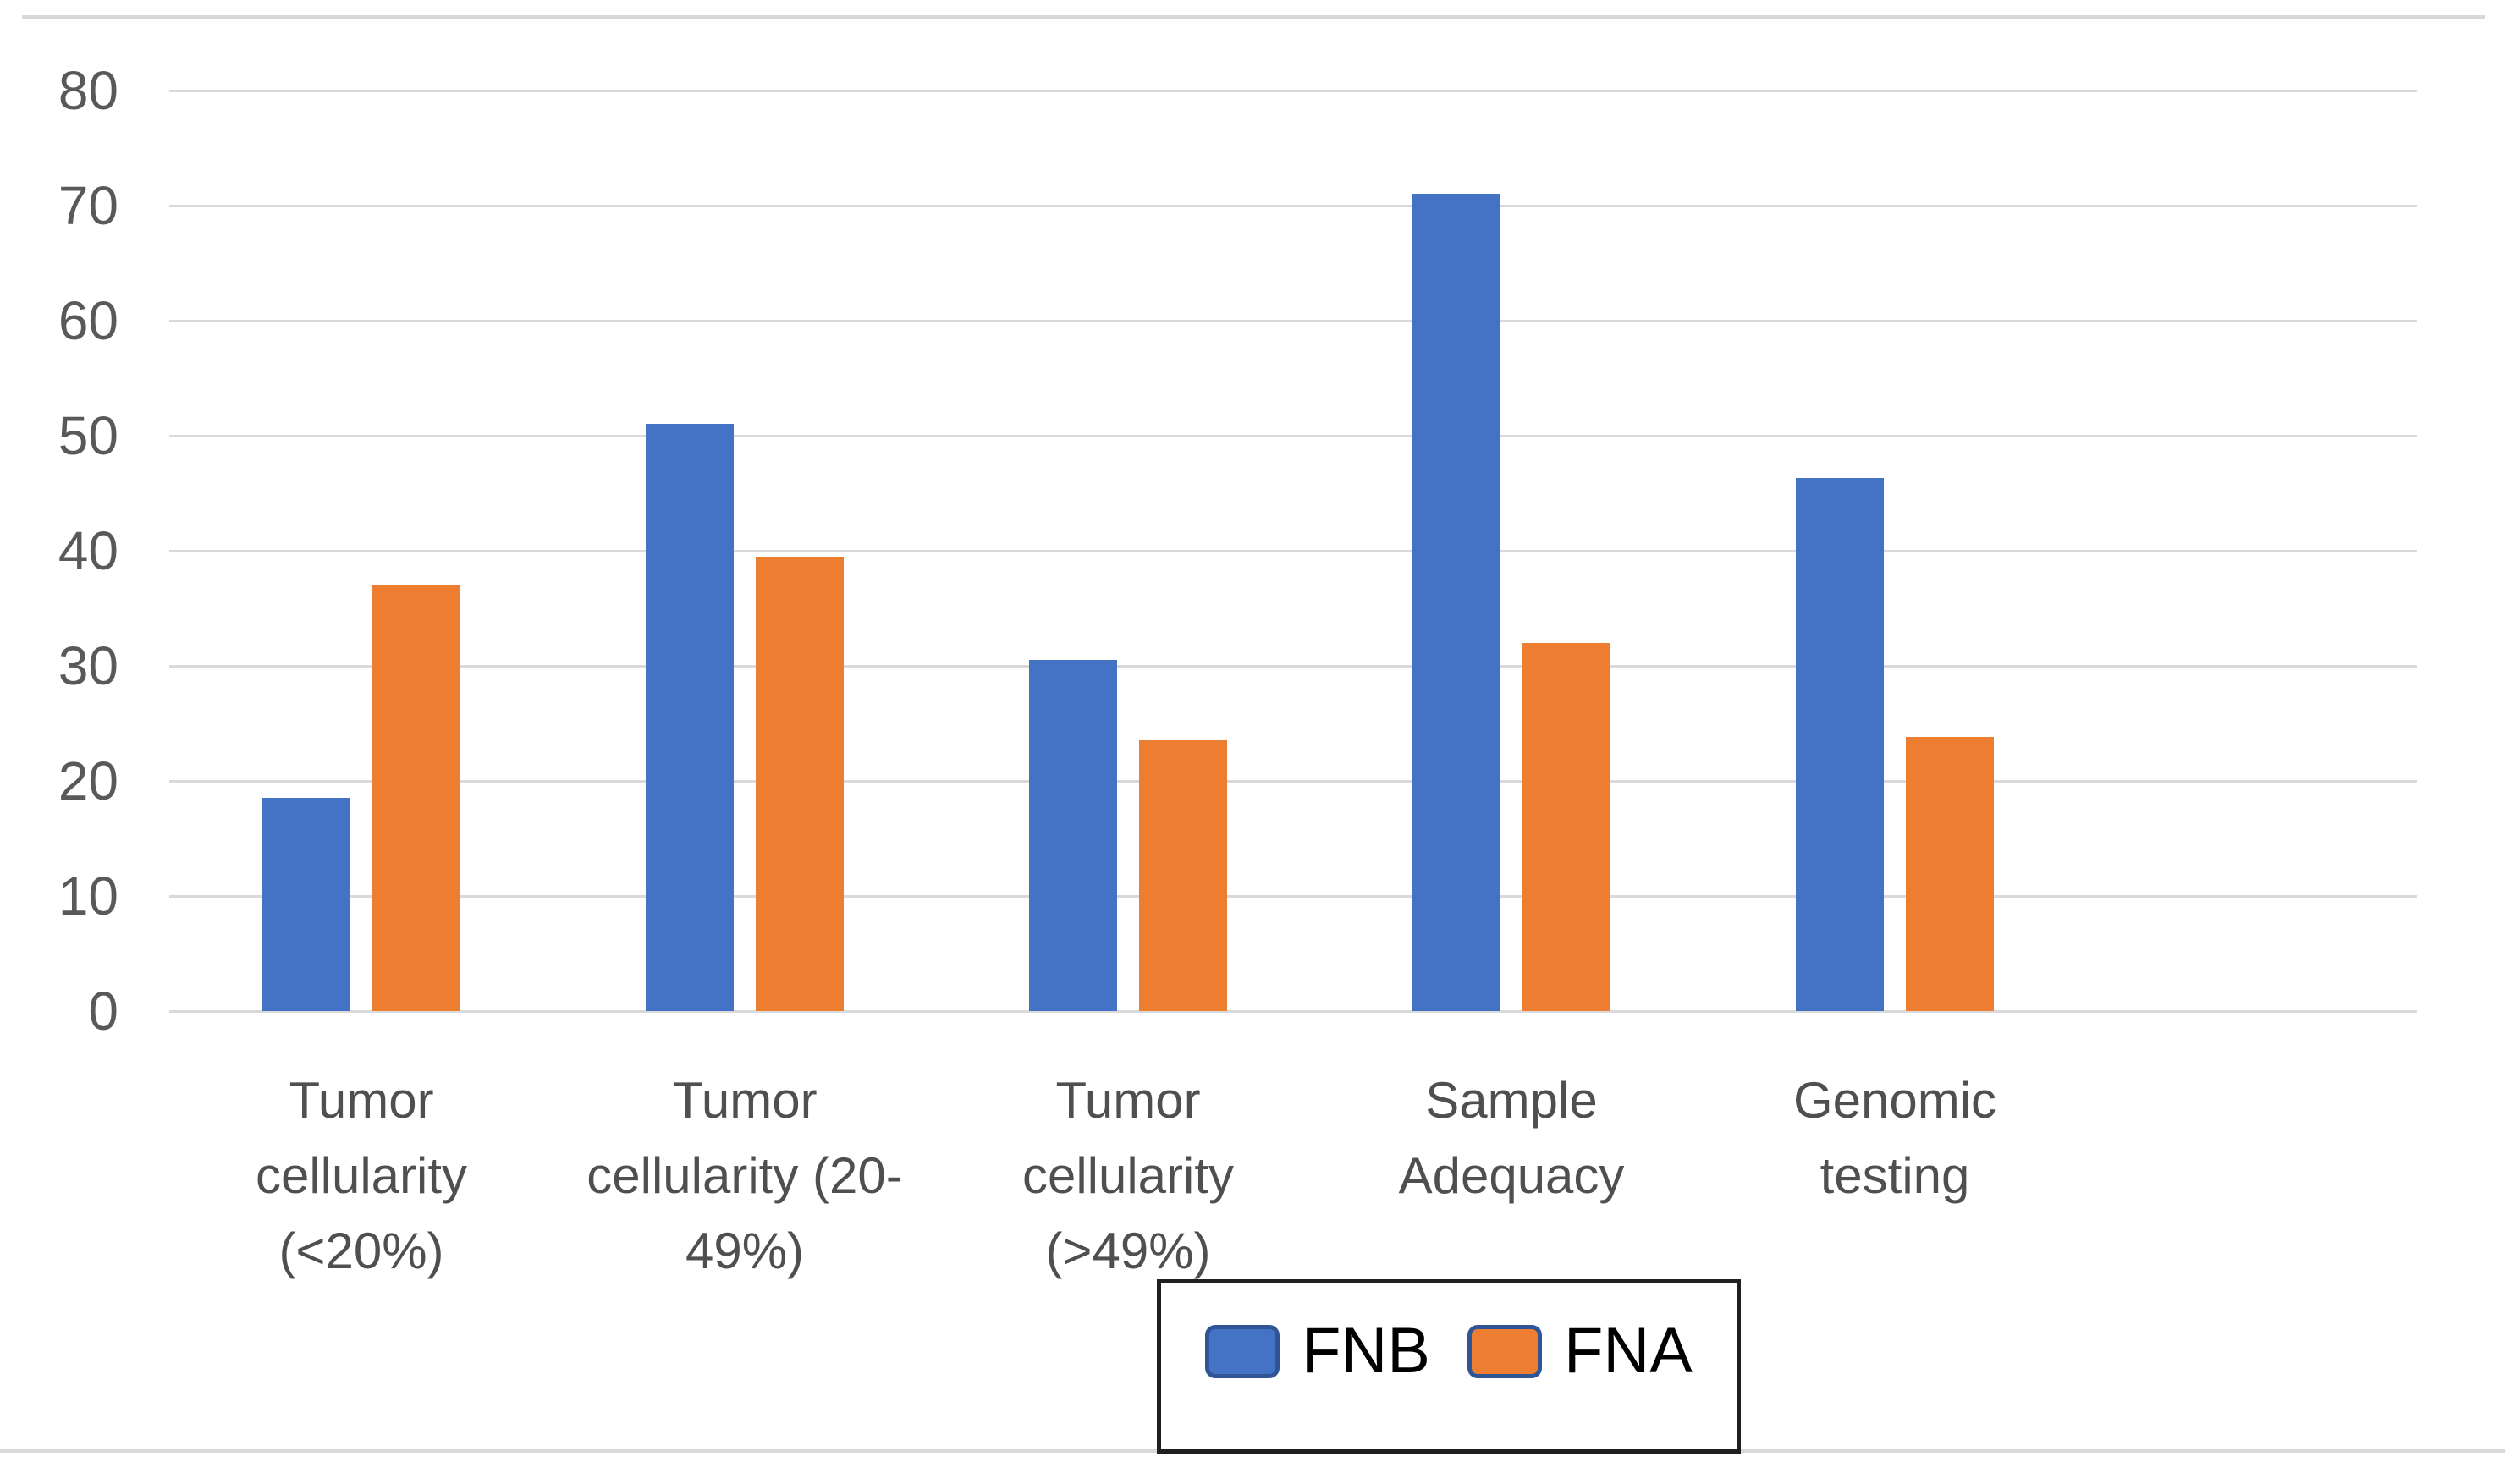 Image resolution: width=2505 pixels, height=1484 pixels. I want to click on x-axis-category-label: Tumor cellularity (<20%), so click(361, 1176).